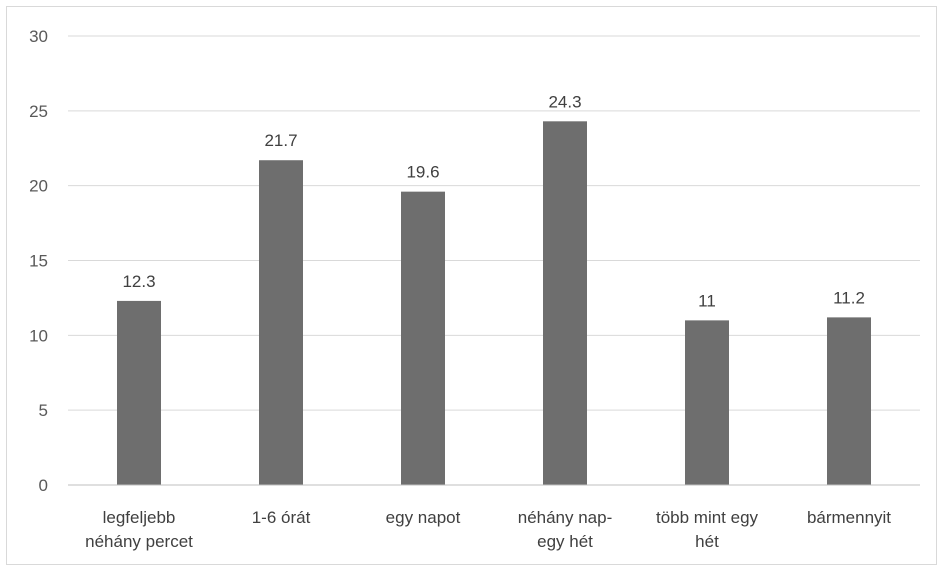 The height and width of the screenshot is (571, 945). I want to click on data-label: 11.2, so click(849, 297).